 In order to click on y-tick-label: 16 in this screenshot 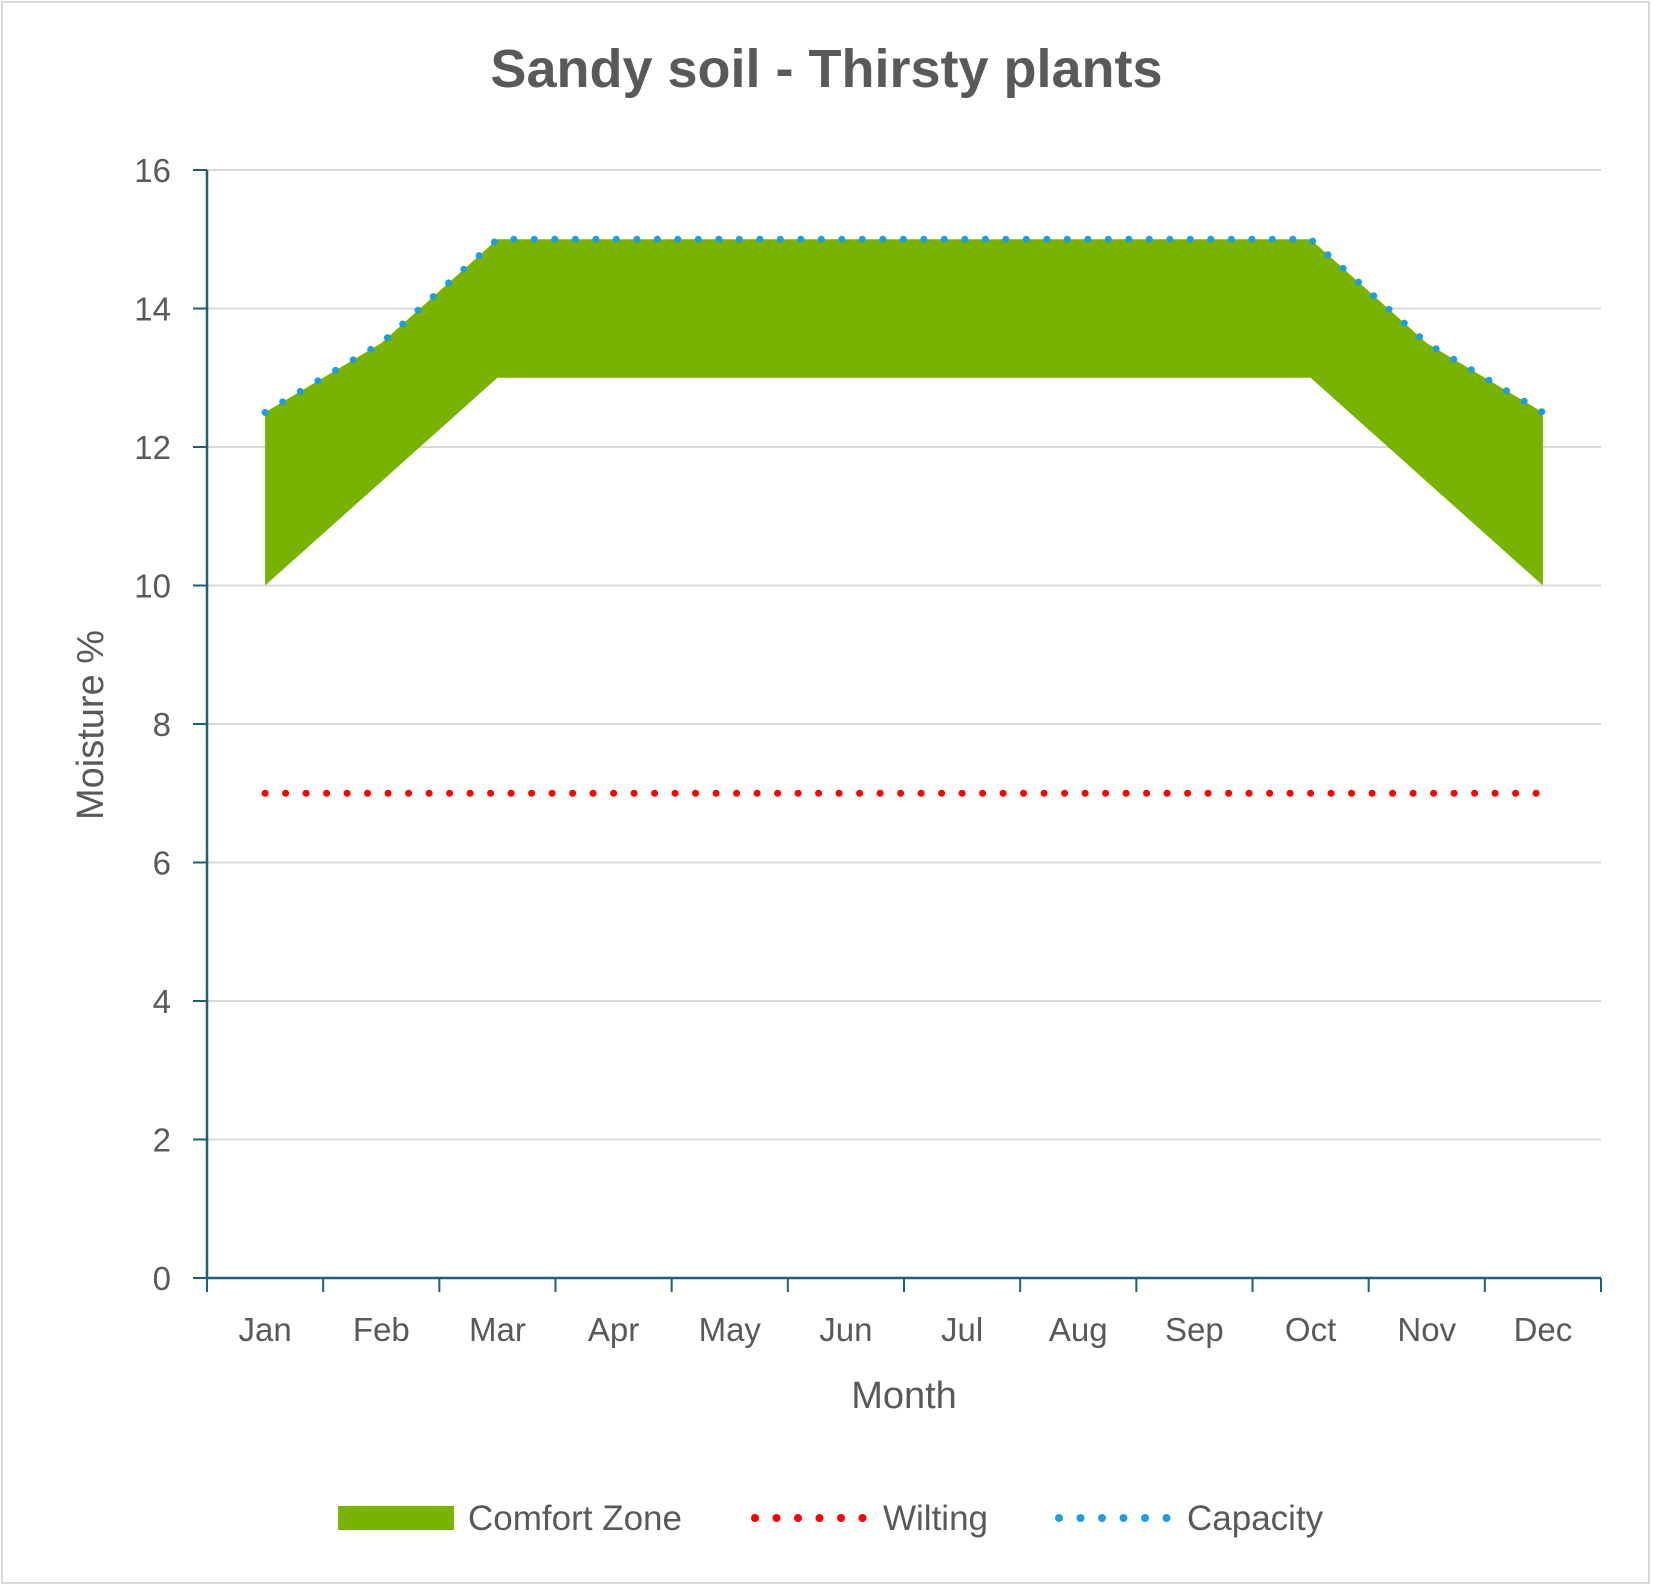, I will do `click(152, 170)`.